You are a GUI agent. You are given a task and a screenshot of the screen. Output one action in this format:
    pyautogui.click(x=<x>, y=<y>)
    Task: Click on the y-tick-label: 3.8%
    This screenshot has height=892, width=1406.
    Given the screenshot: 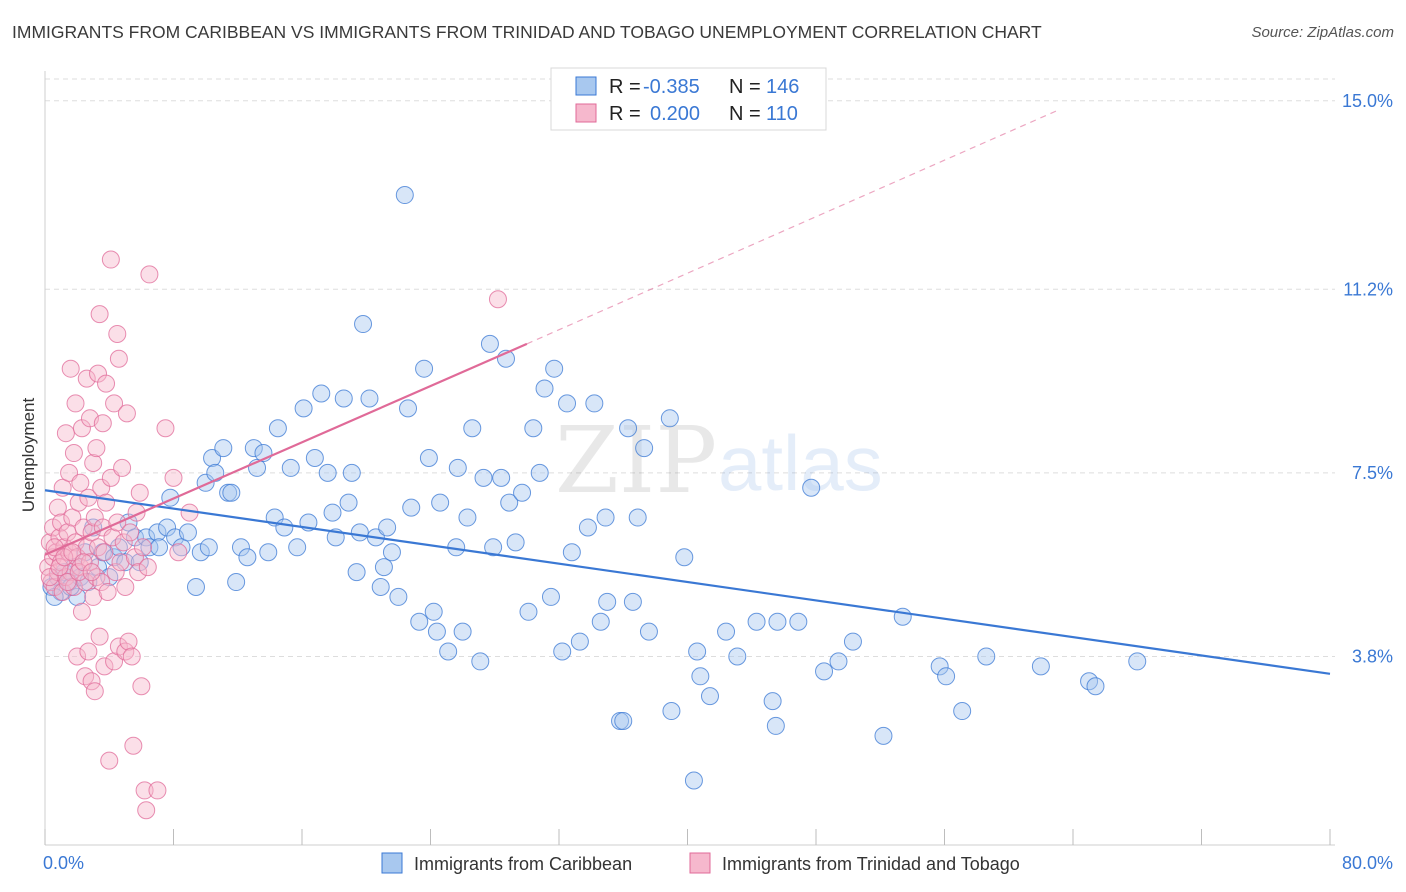 What is the action you would take?
    pyautogui.click(x=1372, y=656)
    